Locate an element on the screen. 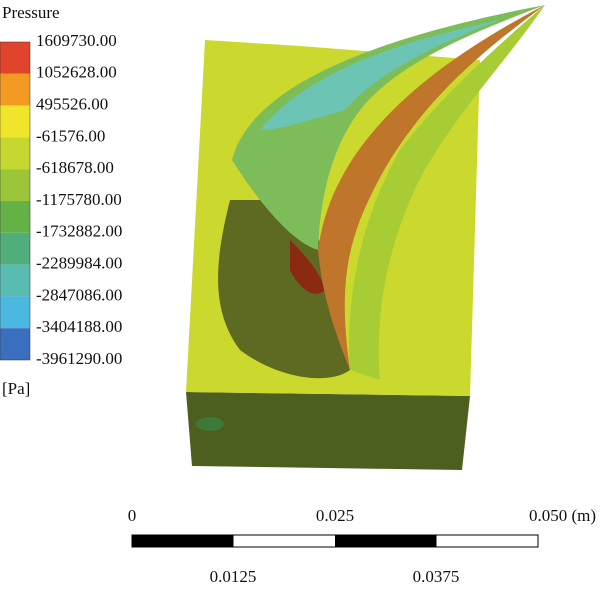 The width and height of the screenshot is (600, 594). legend-frame is located at coordinates (15, 201).